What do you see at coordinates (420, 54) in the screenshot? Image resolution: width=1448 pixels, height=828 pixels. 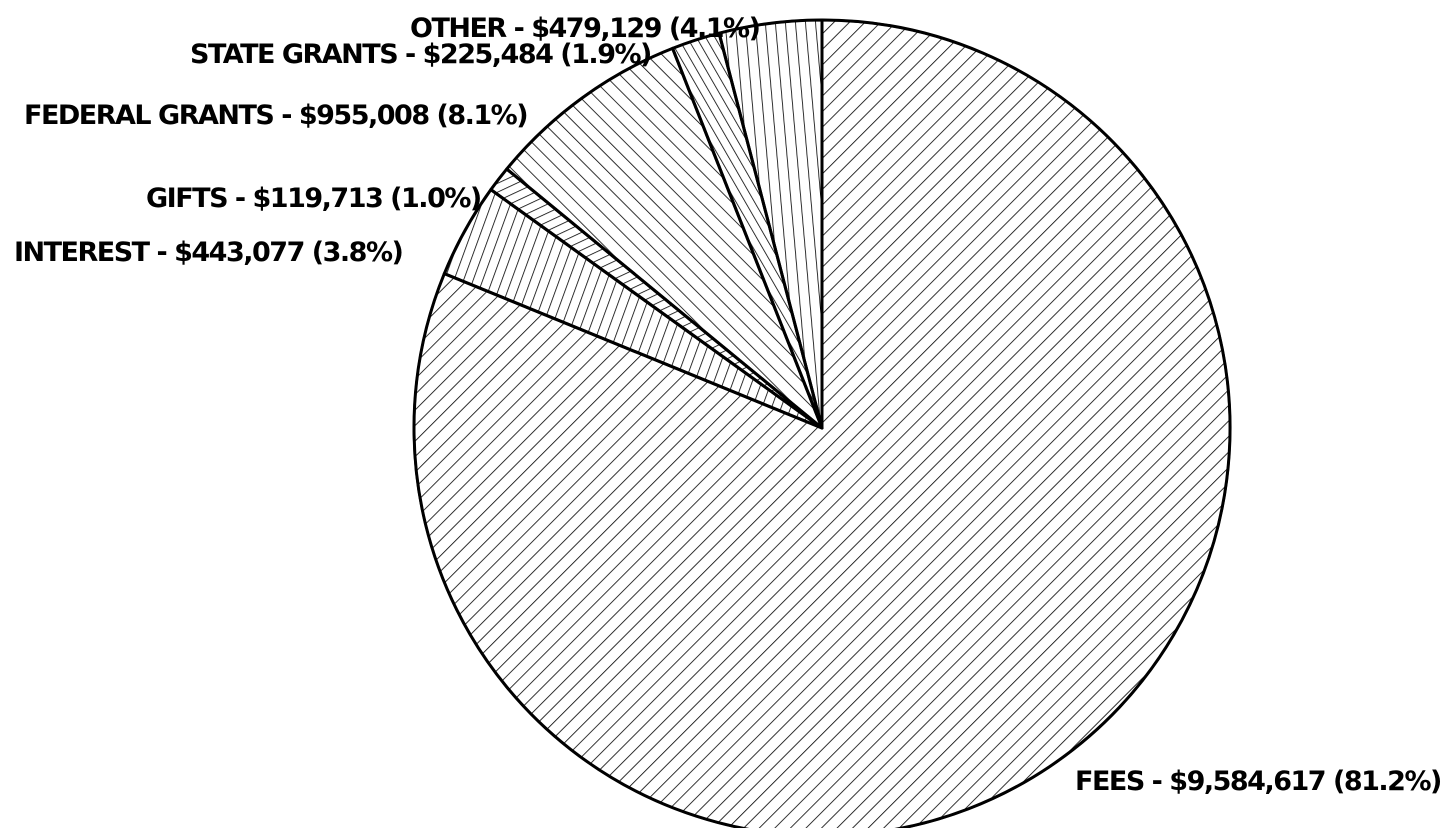 I see `slice-label-state-grants: STATE GRANTS - $225,484 (1.9%)` at bounding box center [420, 54].